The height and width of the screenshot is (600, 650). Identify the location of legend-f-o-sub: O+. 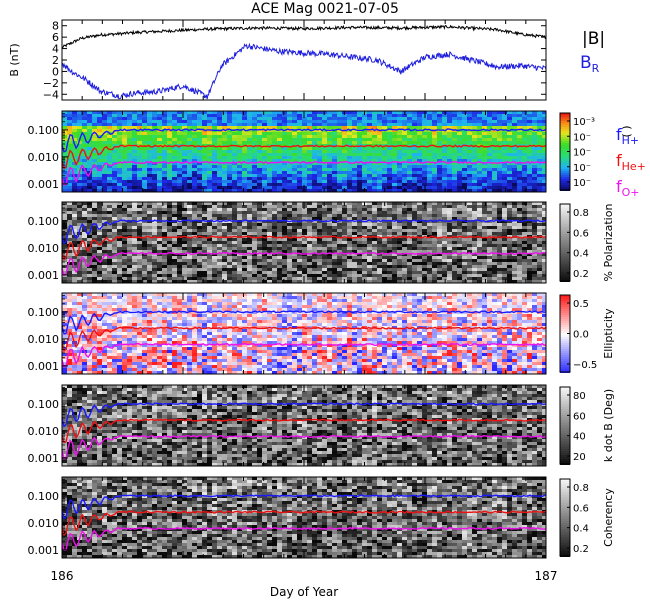
(631, 192).